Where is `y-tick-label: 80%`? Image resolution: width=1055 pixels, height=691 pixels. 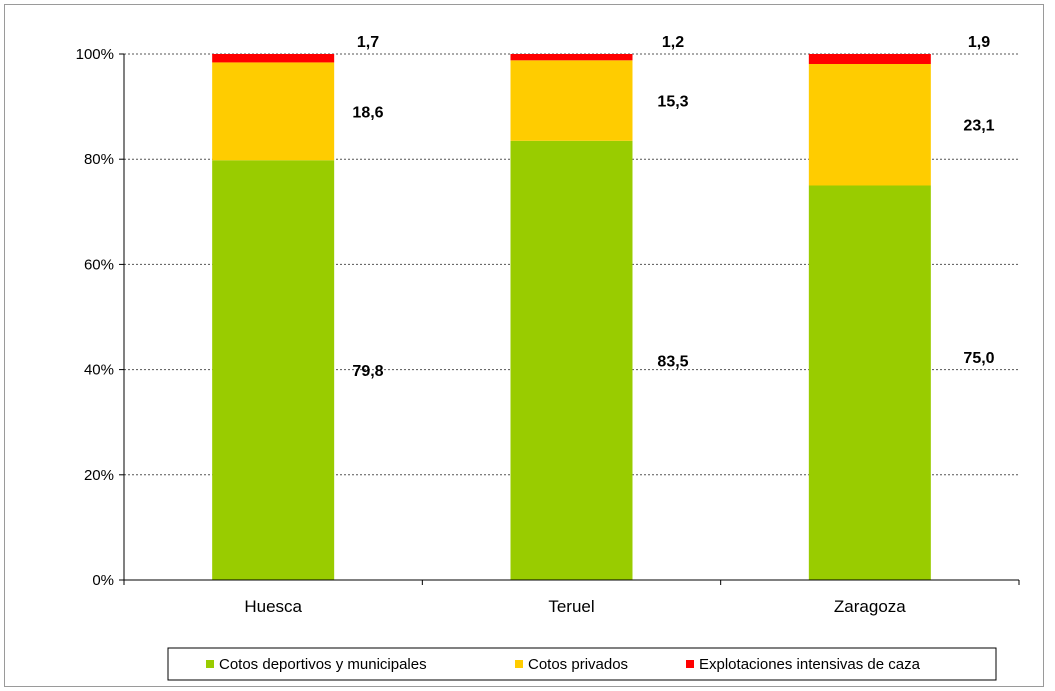 y-tick-label: 80% is located at coordinates (99, 159).